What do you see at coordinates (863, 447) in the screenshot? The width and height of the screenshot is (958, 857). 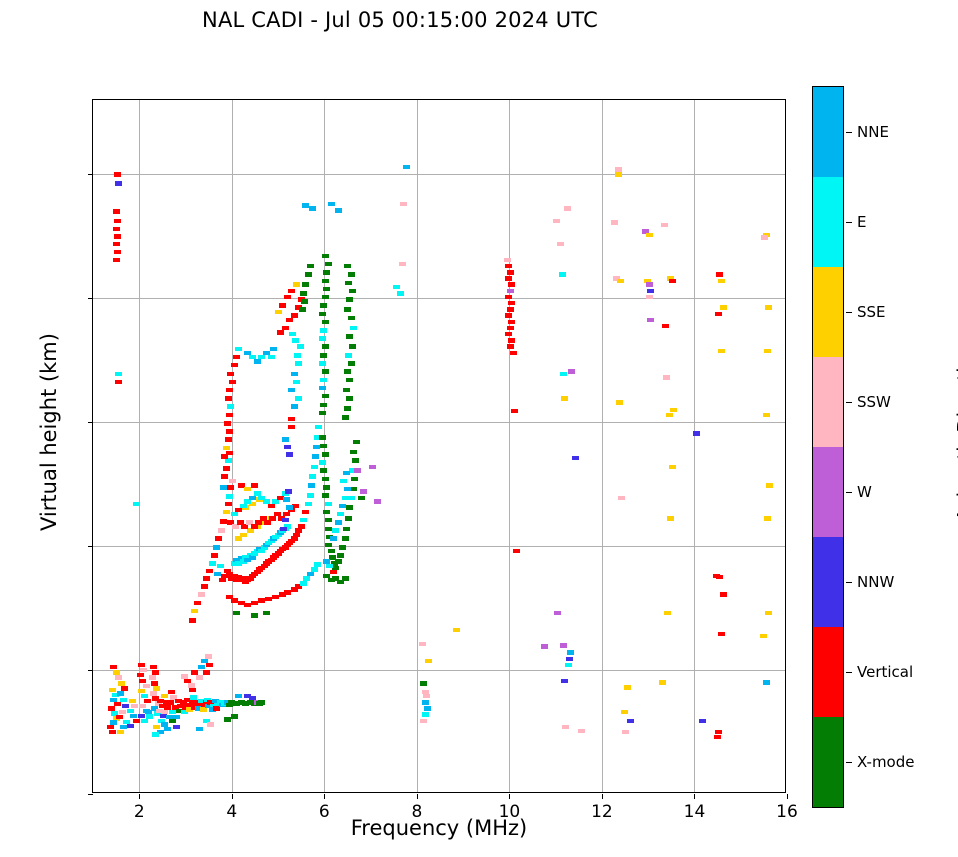 I see `colorbar: NNE E SSE SSW W NNW Vertical X-mode` at bounding box center [863, 447].